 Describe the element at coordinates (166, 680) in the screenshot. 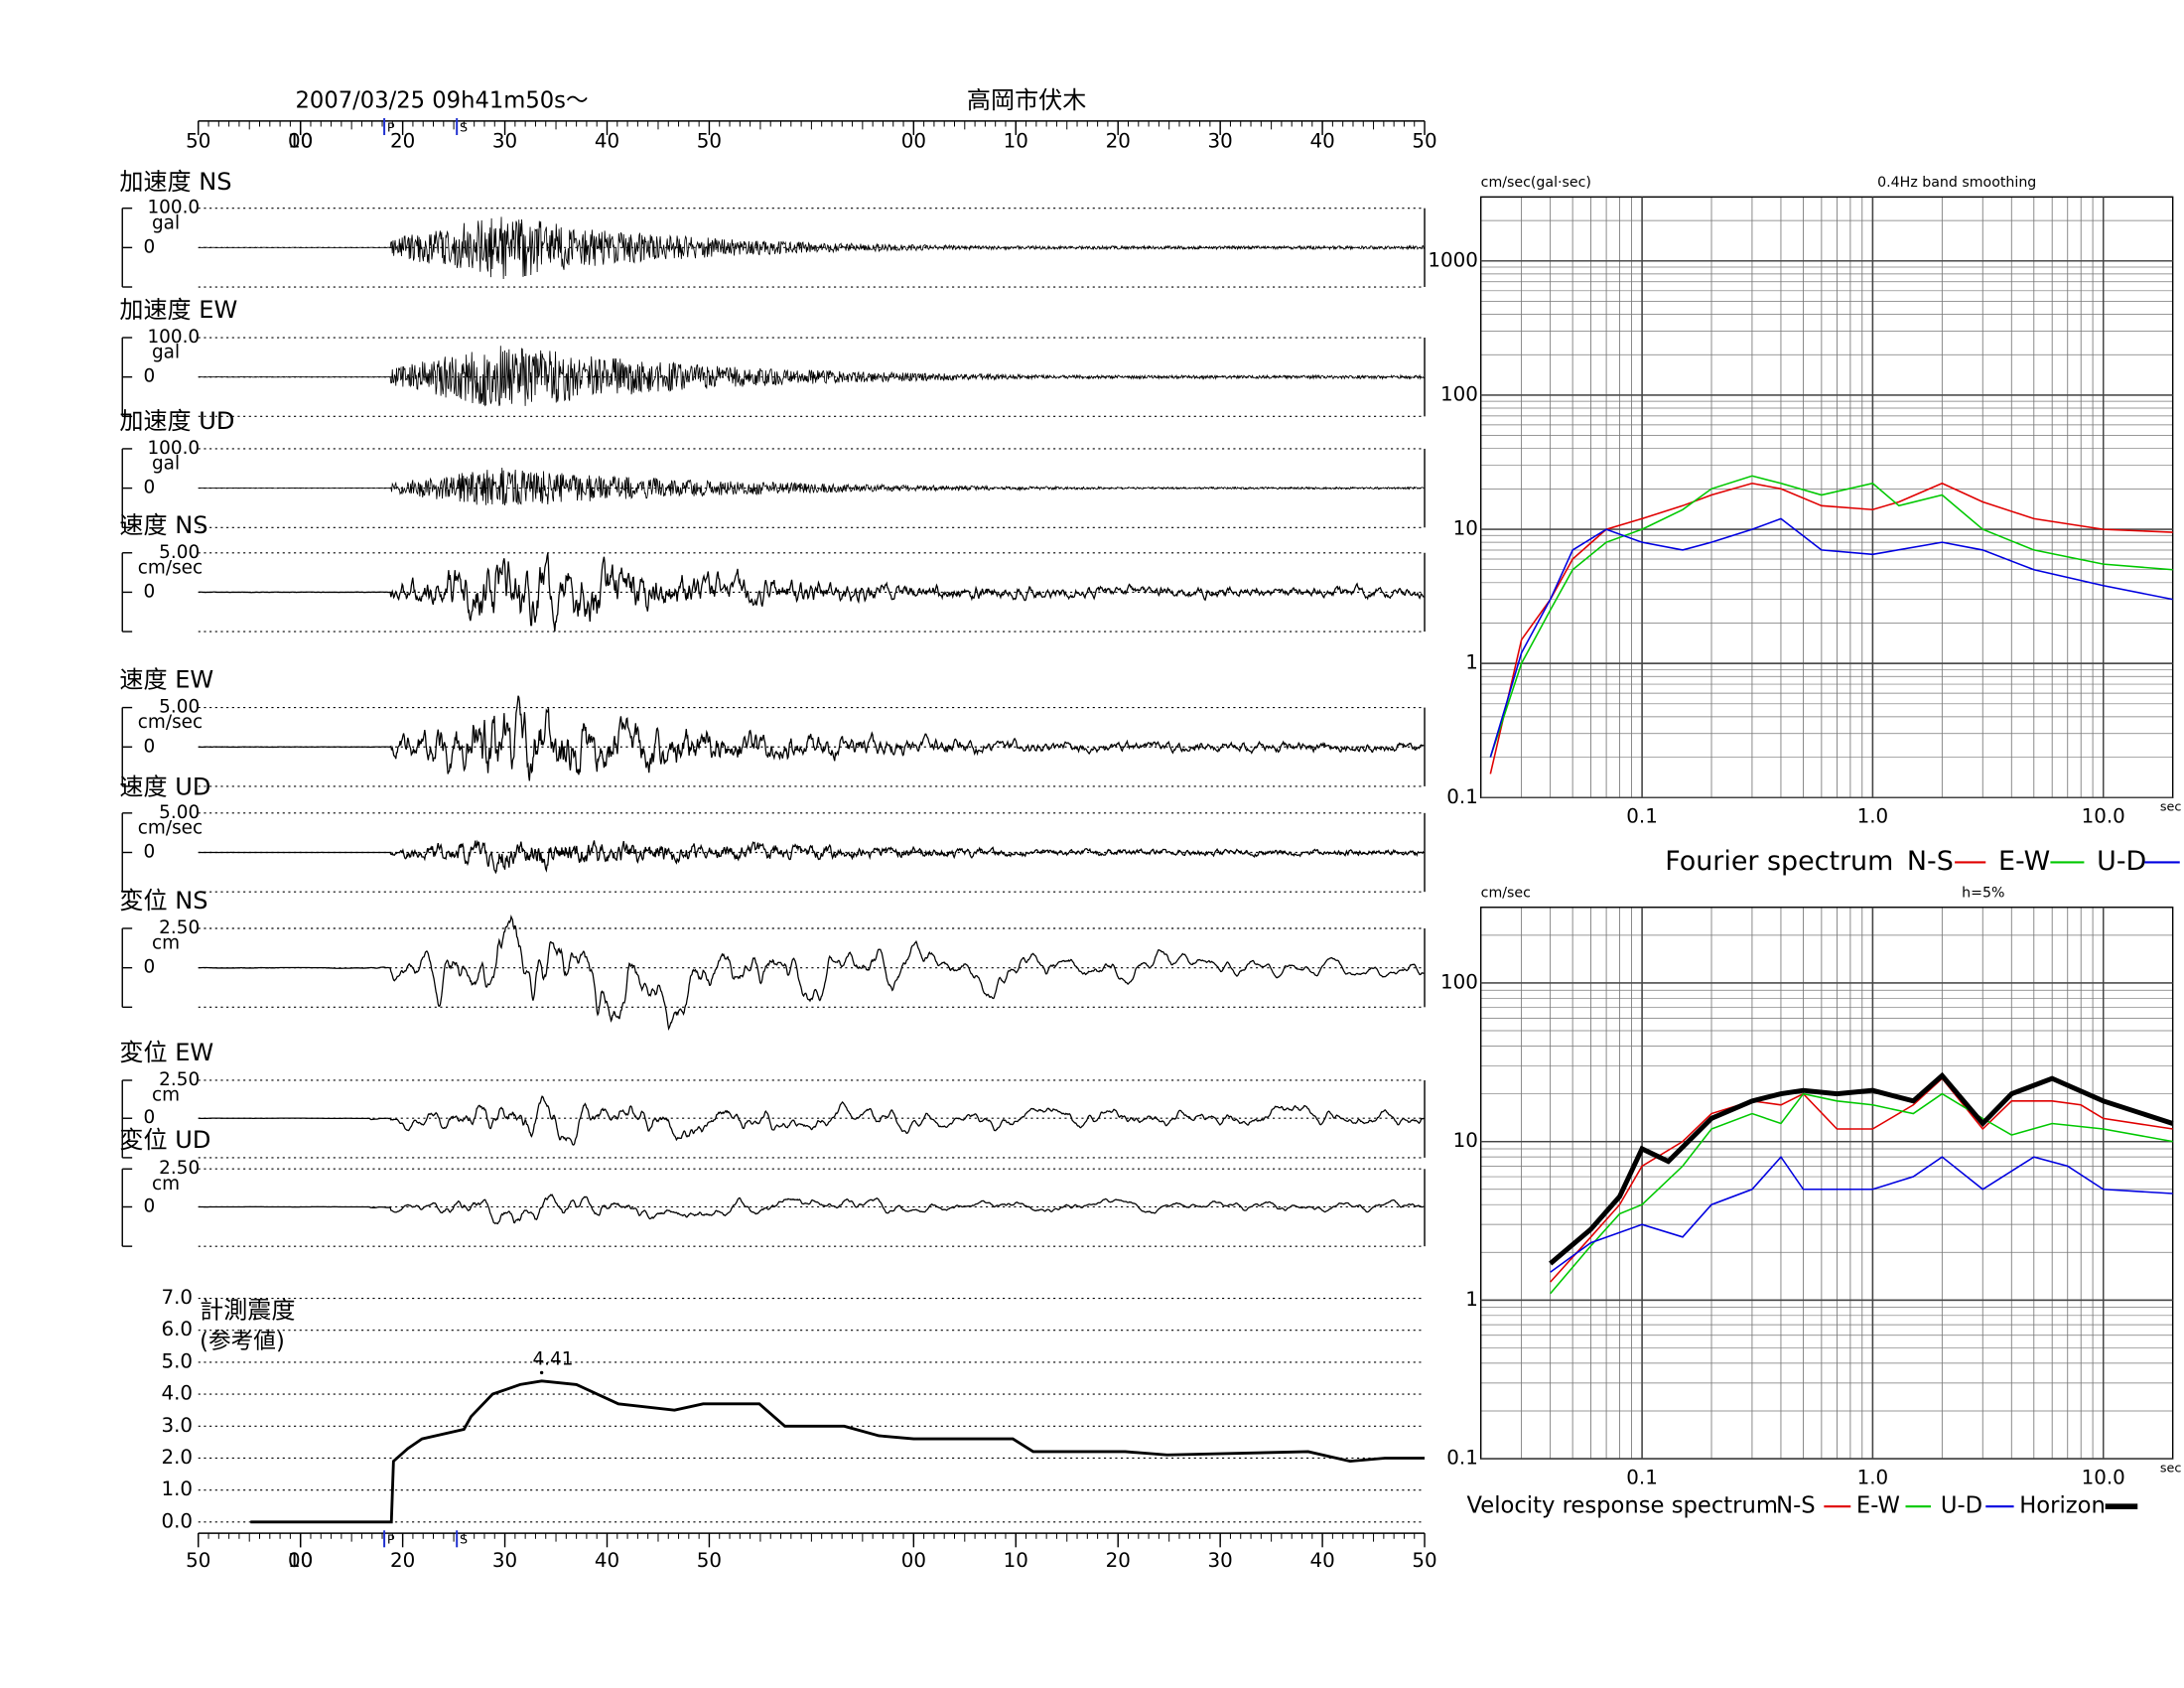

I see `trace-label: 速度 EW` at that location.